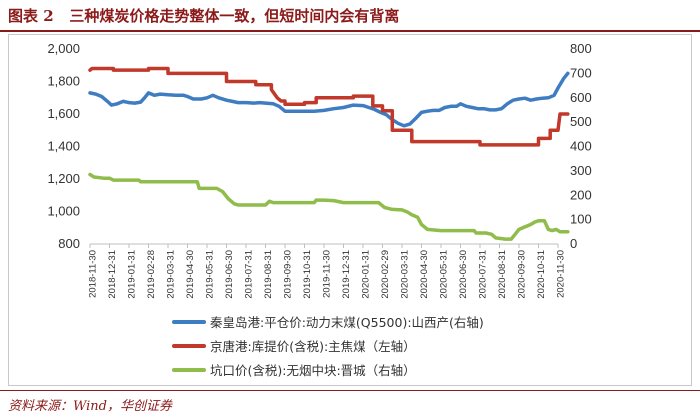 Image resolution: width=700 pixels, height=417 pixels. Describe the element at coordinates (151, 274) in the screenshot. I see `x-tick-label: 2019-02-28` at that location.